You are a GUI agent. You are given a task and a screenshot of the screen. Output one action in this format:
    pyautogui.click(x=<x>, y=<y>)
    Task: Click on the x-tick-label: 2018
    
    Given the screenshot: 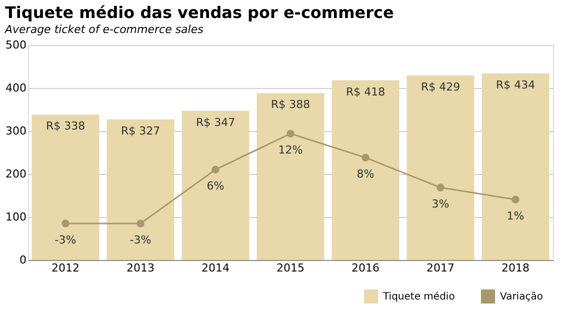 What is the action you would take?
    pyautogui.click(x=516, y=268)
    